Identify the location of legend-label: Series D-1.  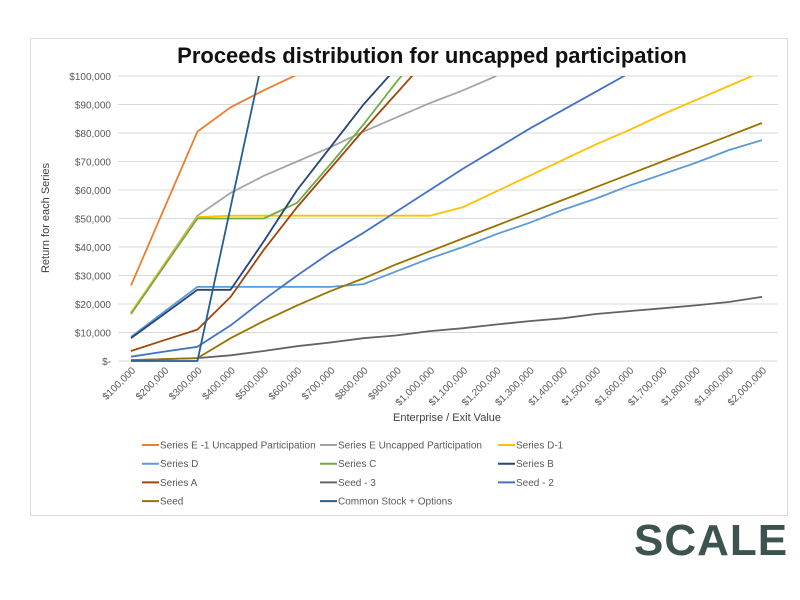
(540, 446).